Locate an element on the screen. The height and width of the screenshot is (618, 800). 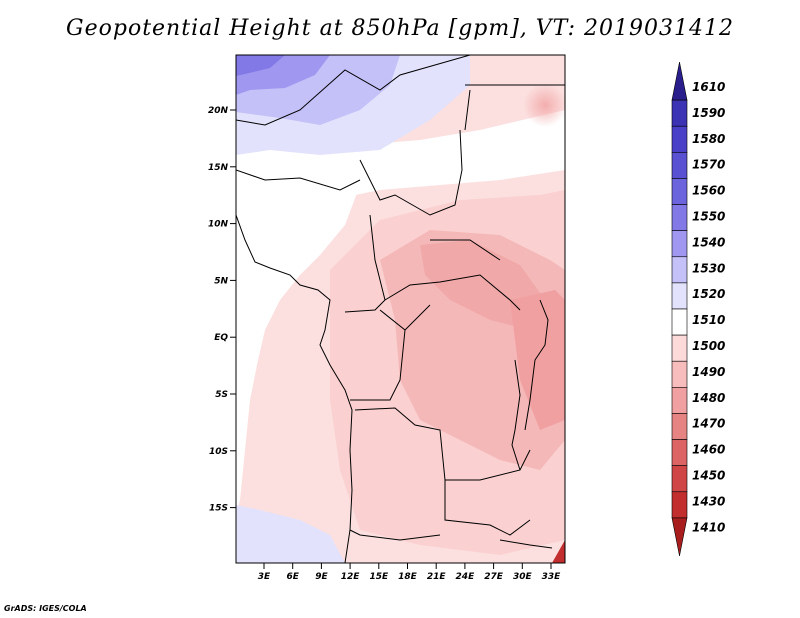
colorbar-label: 1610 is located at coordinates (708, 87).